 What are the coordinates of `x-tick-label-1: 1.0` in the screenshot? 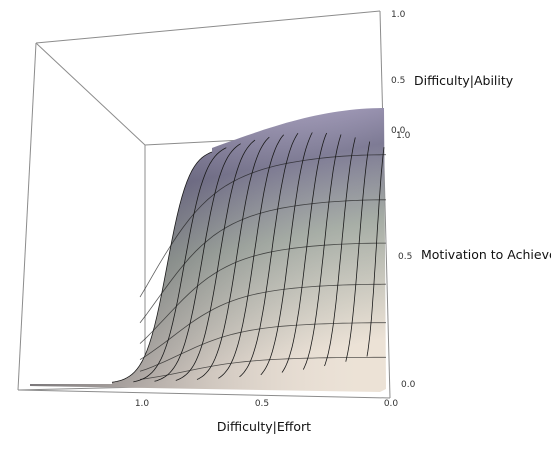 It's located at (142, 404).